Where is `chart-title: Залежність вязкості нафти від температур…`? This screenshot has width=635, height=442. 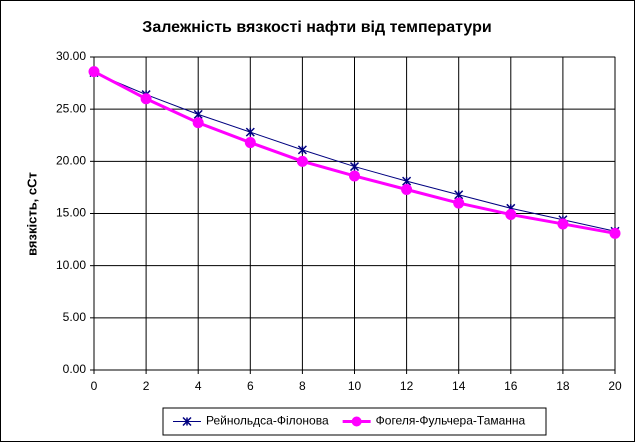 chart-title: Залежність вязкості нафти від температур… is located at coordinates (316, 27).